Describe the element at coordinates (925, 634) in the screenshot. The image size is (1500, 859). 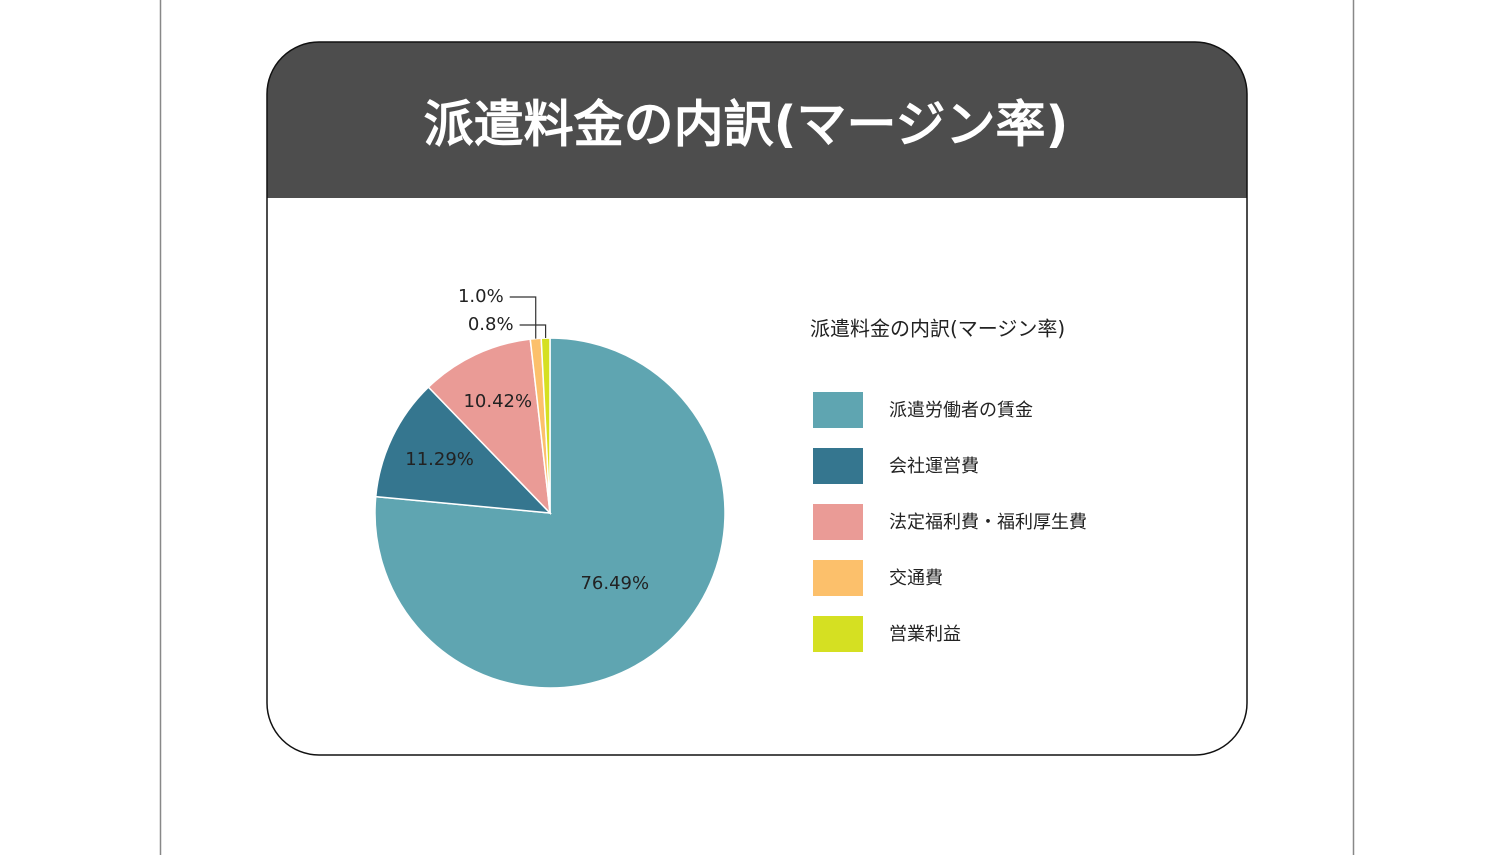
I see `legend-label: 営業利益` at that location.